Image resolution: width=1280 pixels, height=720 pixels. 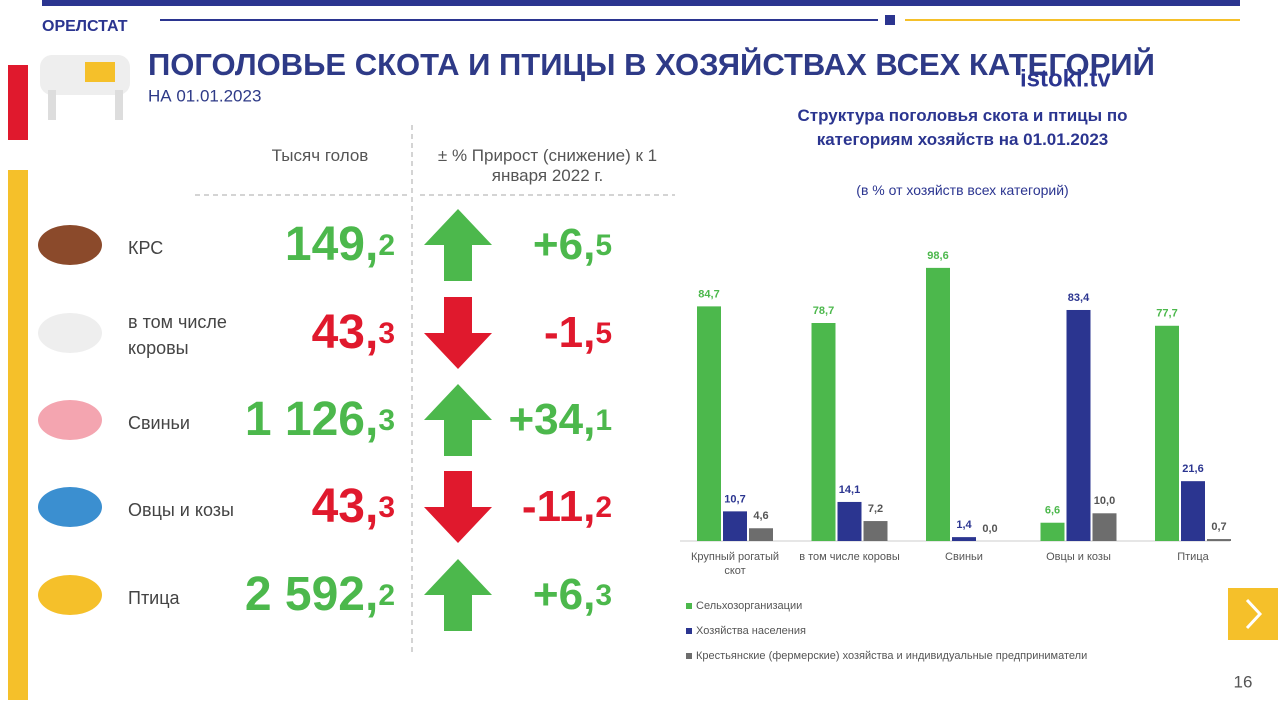 I want to click on data-label: 84,7, so click(x=708, y=294).